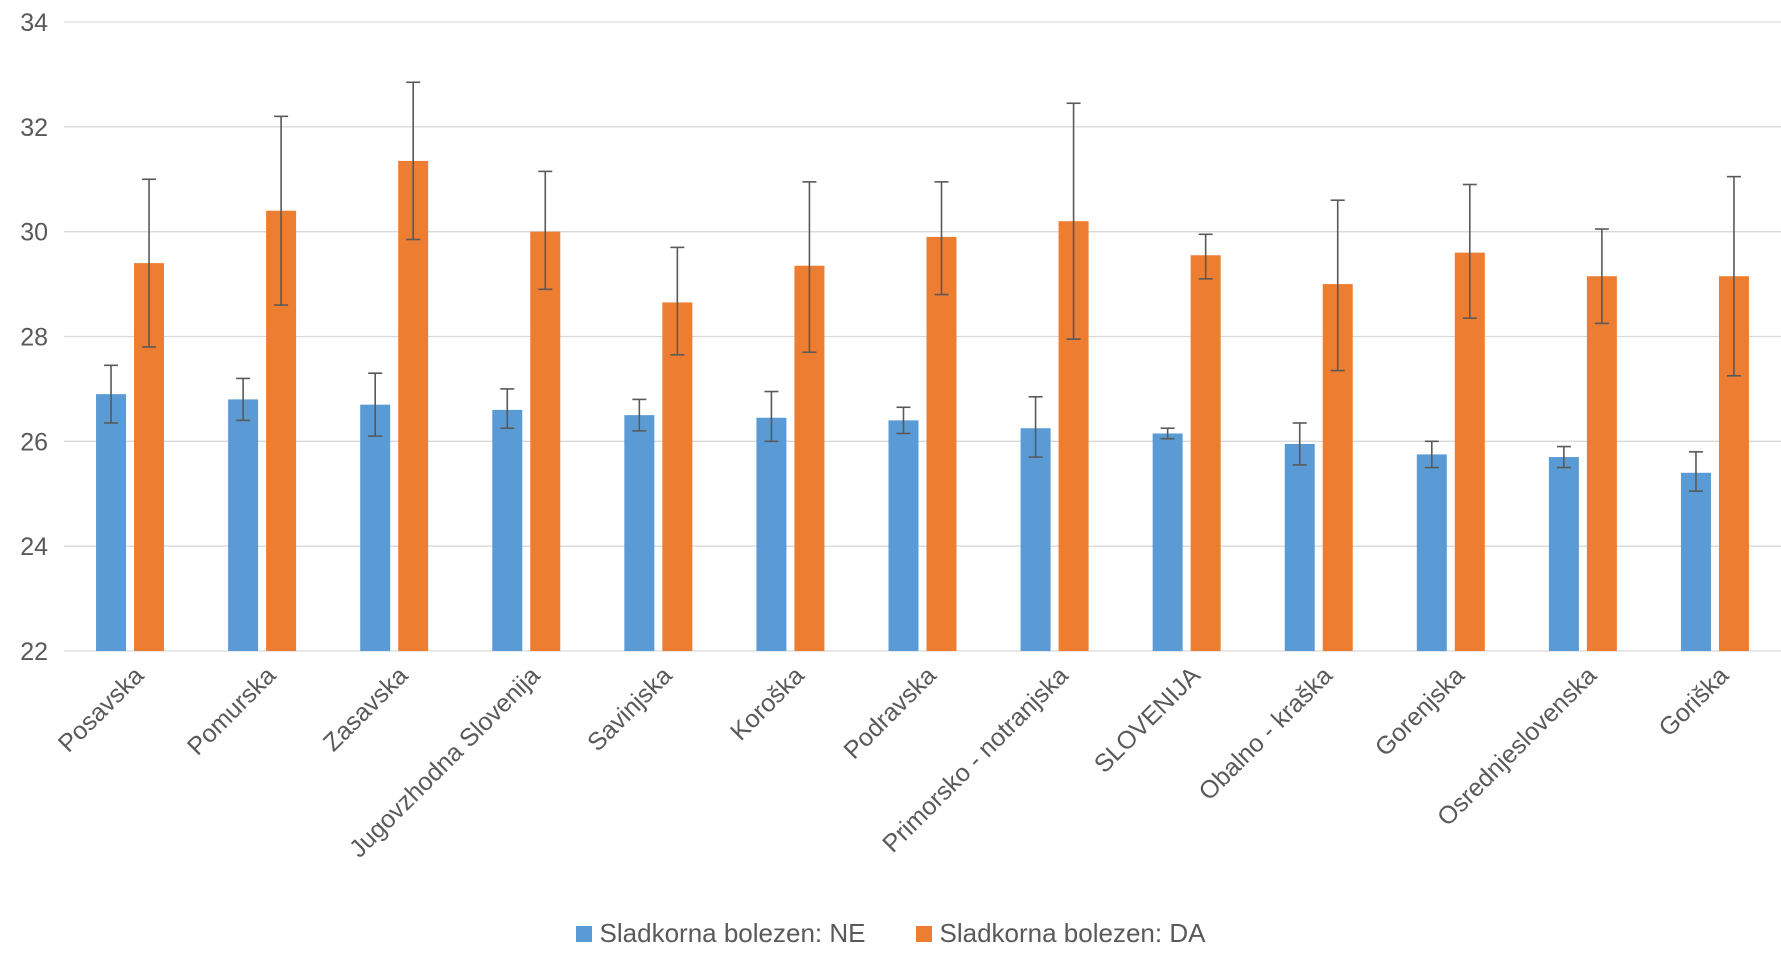 This screenshot has height=963, width=1781. I want to click on y-tick-label: 28, so click(34, 338).